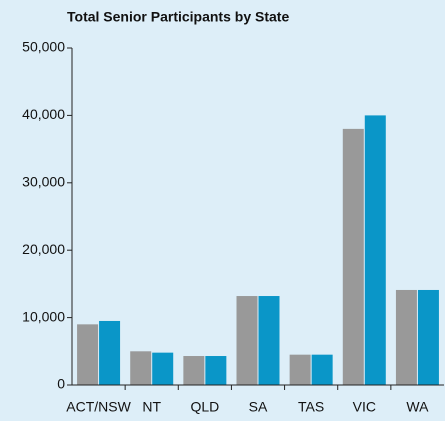 This screenshot has width=445, height=421. Describe the element at coordinates (364, 407) in the screenshot. I see `x-tick-label: VIC` at that location.